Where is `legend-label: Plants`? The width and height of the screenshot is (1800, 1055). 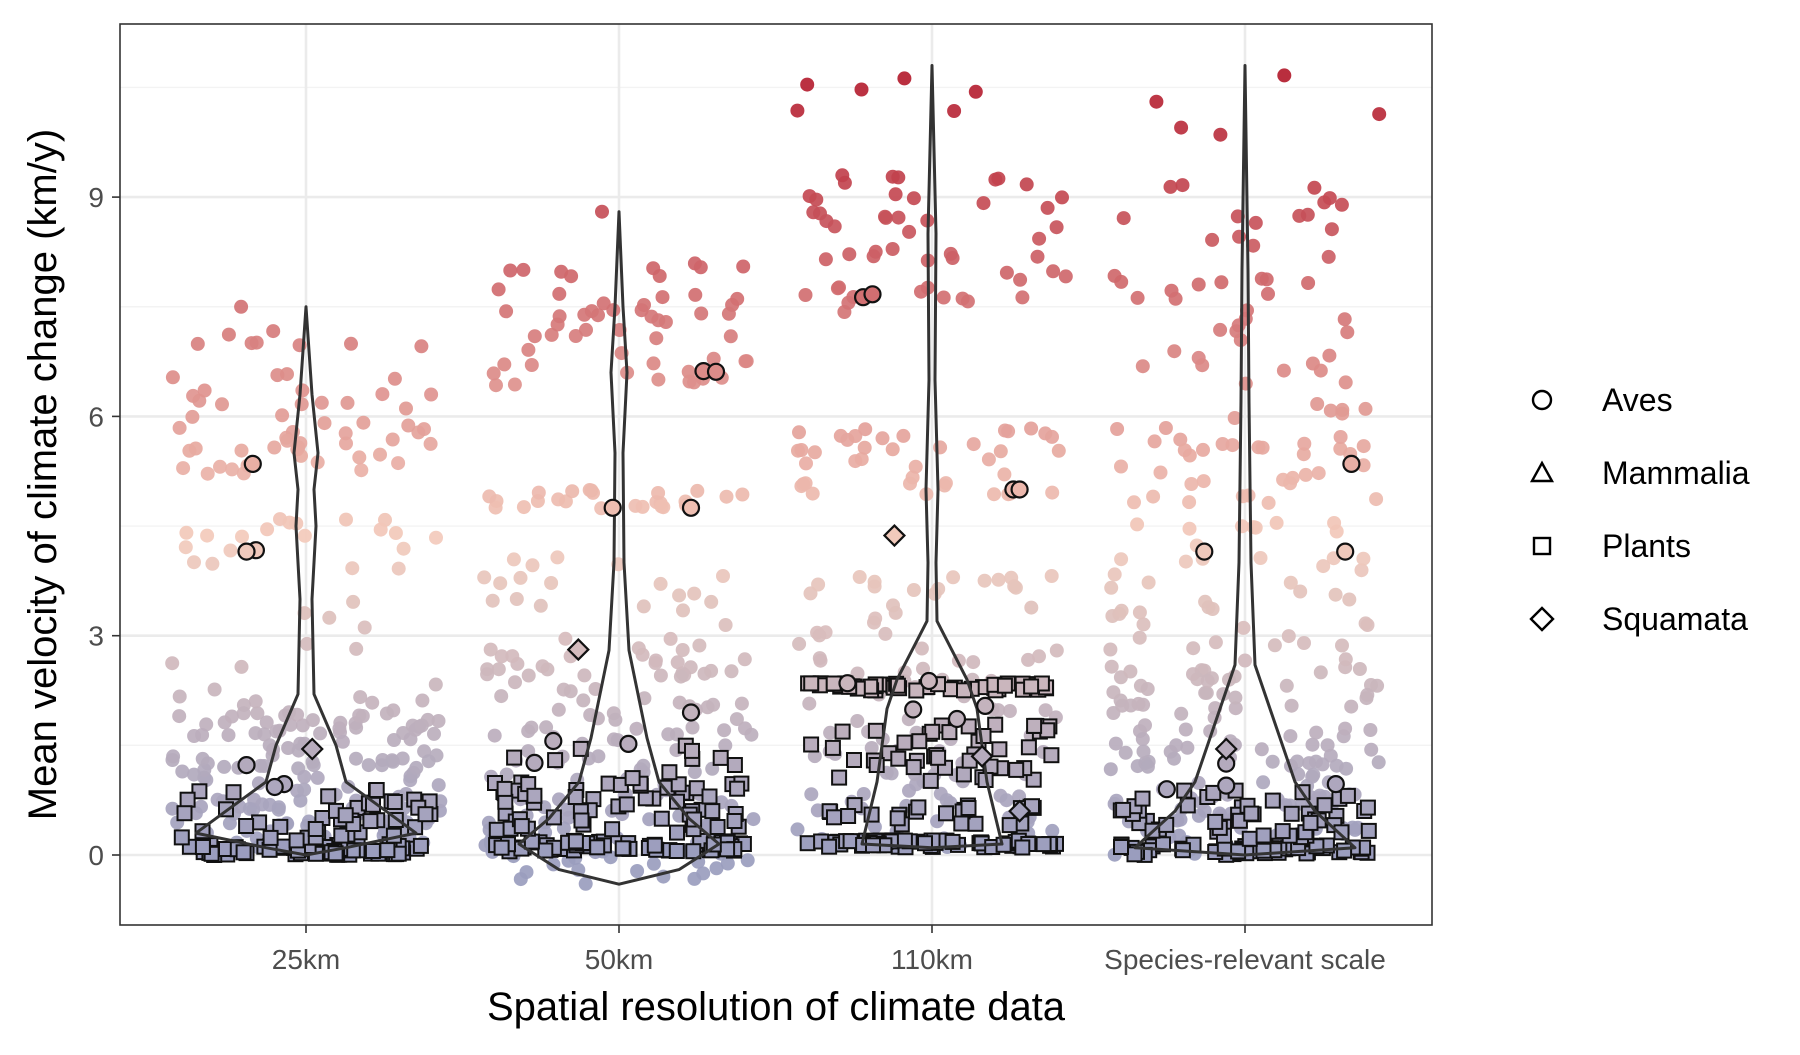 legend-label: Plants is located at coordinates (1646, 546).